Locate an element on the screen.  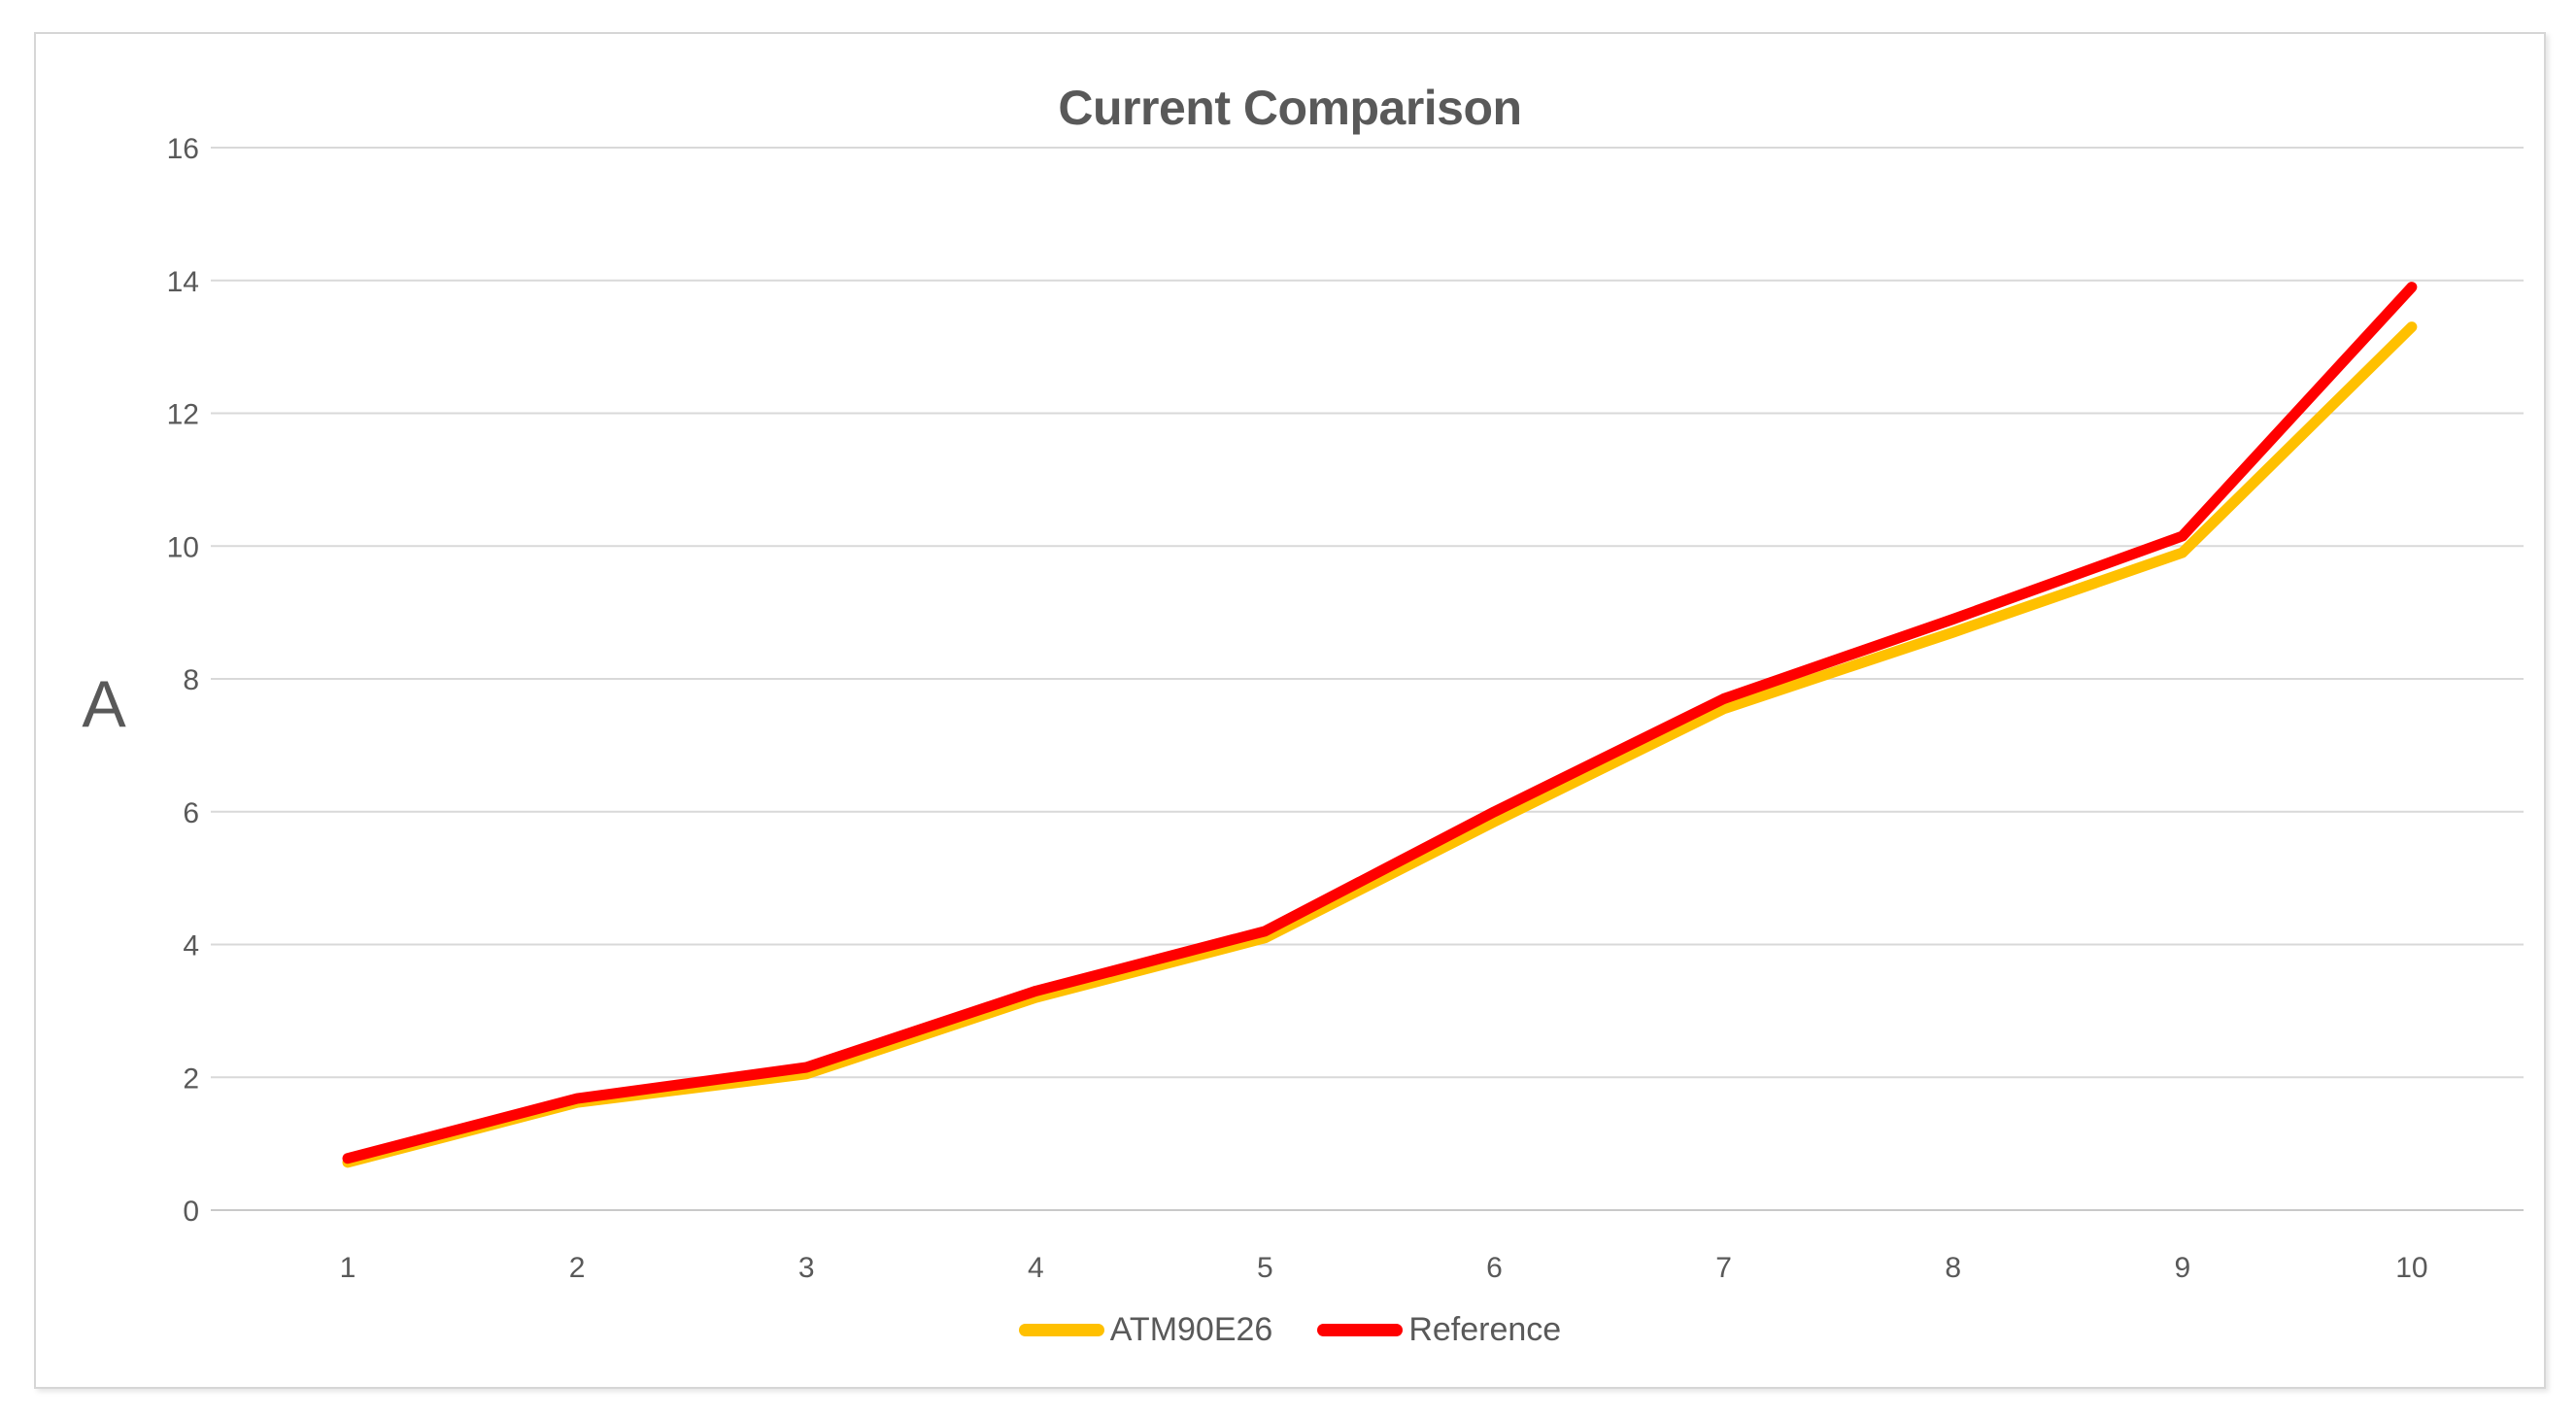
x-tick-label-10: 10 is located at coordinates (2411, 1268).